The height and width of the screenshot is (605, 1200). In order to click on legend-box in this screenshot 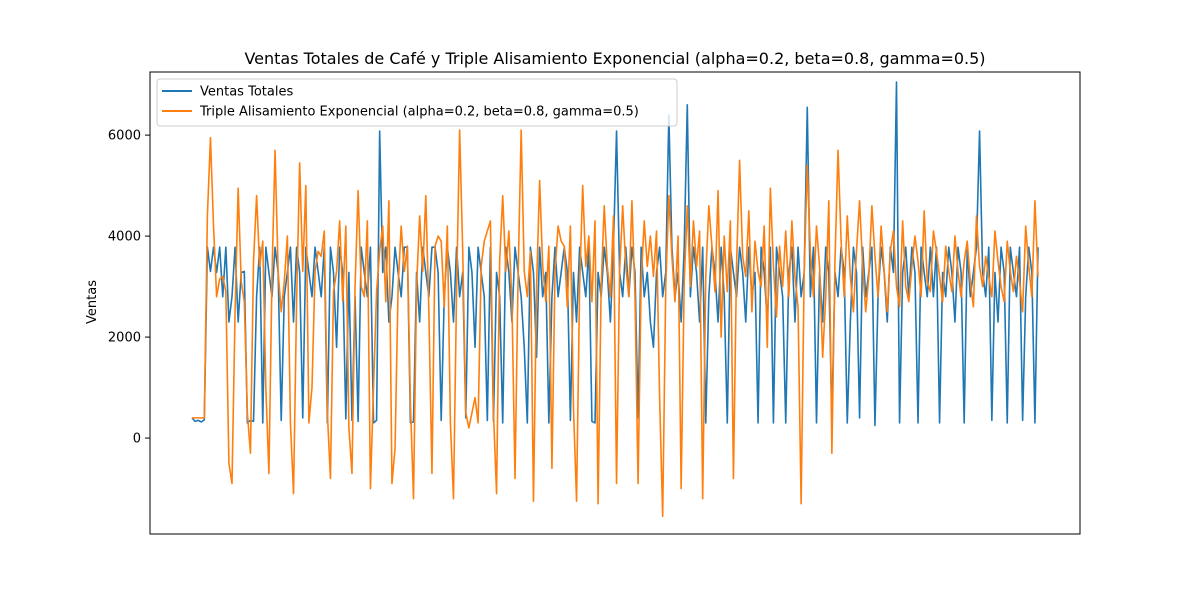, I will do `click(417, 102)`.